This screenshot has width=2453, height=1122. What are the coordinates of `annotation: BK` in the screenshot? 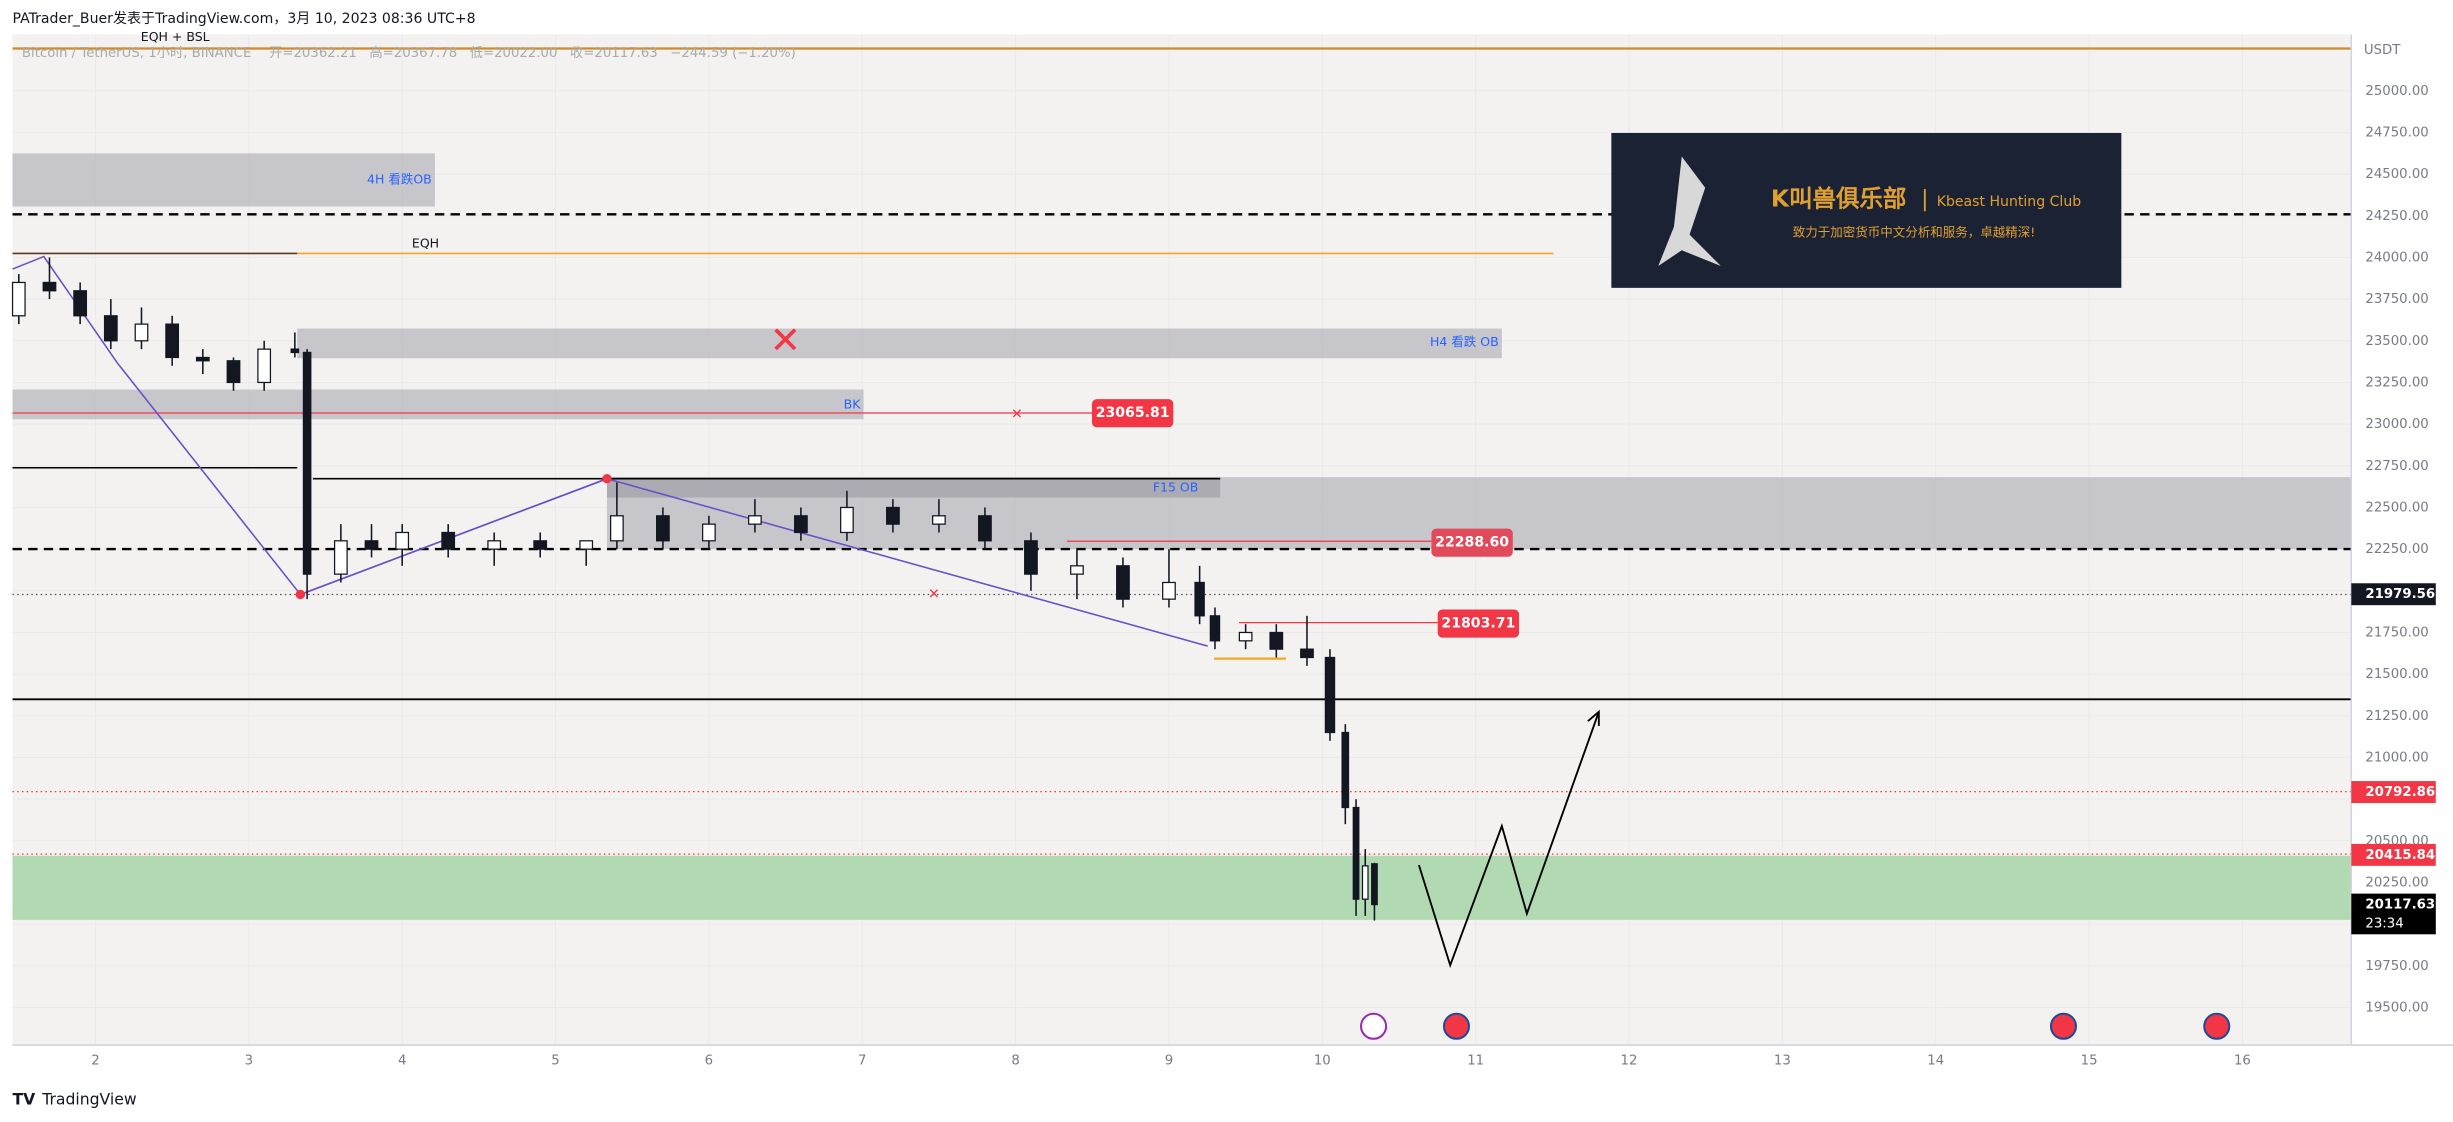 It's located at (853, 404).